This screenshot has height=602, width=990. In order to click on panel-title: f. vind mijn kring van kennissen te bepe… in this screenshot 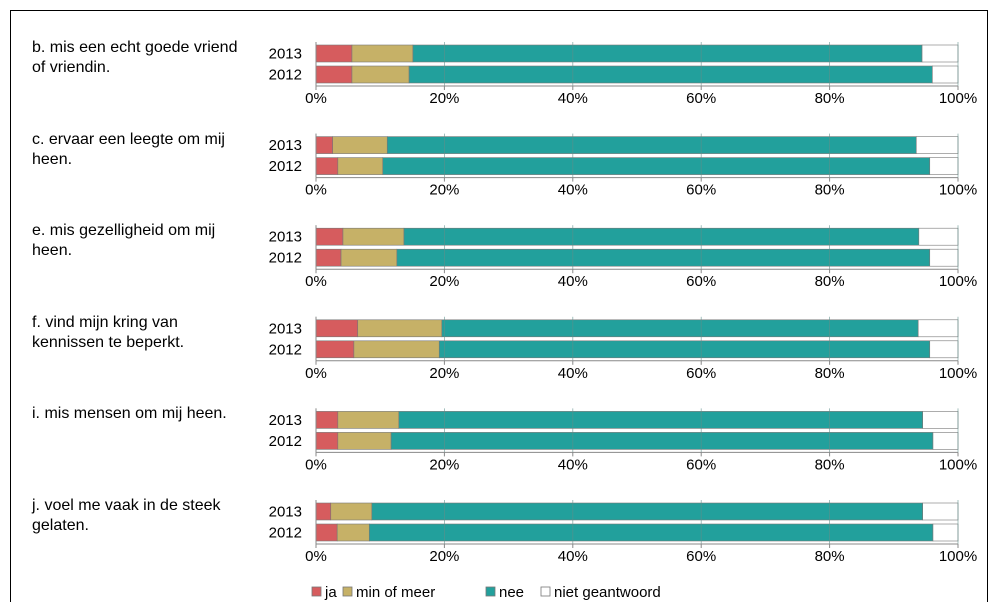, I will do `click(108, 332)`.